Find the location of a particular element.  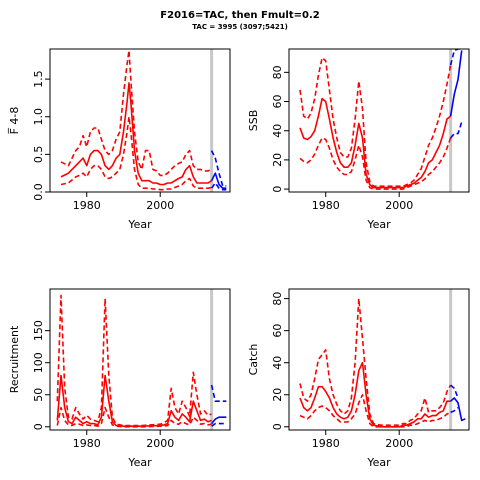

figure-title: F2016=TAC, then Fmult=0.2 is located at coordinates (240, 15).